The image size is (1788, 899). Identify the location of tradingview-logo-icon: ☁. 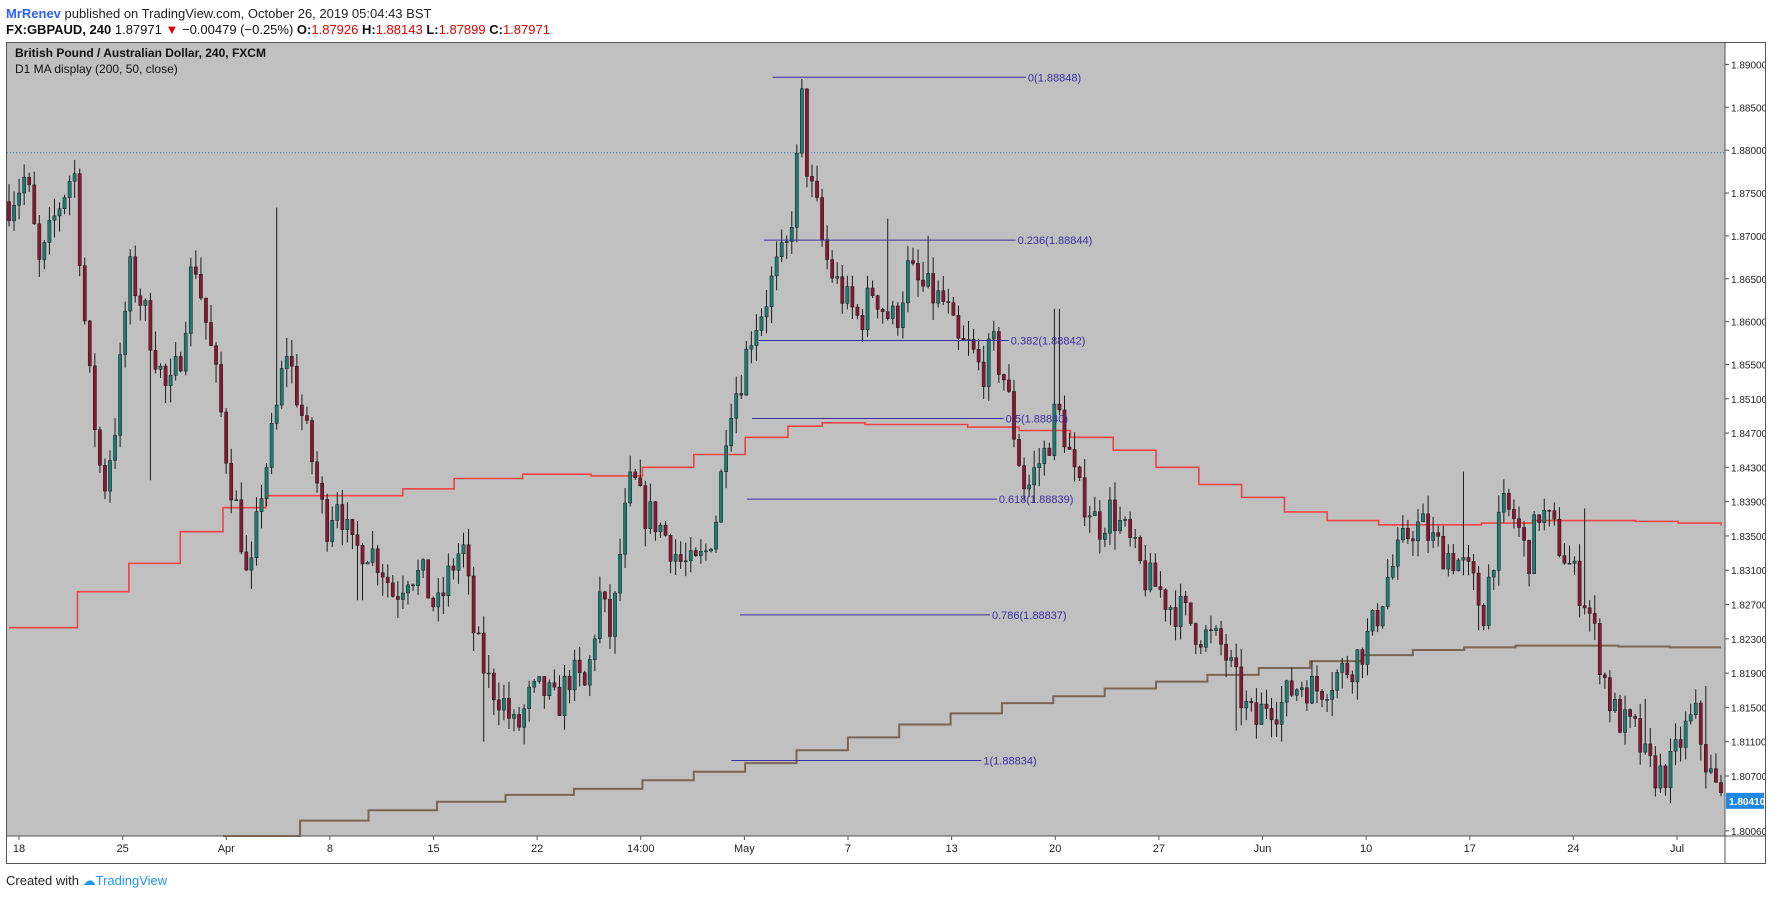
(89, 880).